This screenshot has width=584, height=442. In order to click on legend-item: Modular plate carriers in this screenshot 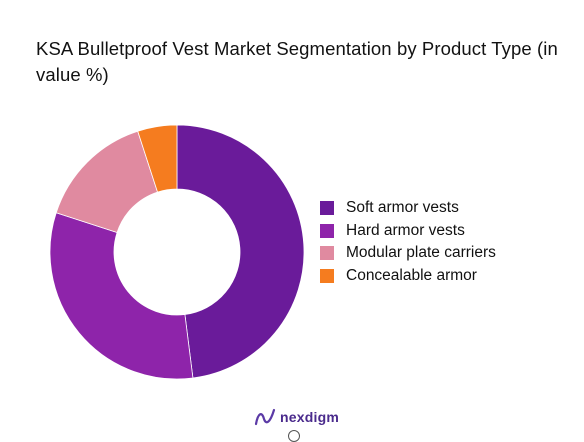, I will do `click(408, 253)`.